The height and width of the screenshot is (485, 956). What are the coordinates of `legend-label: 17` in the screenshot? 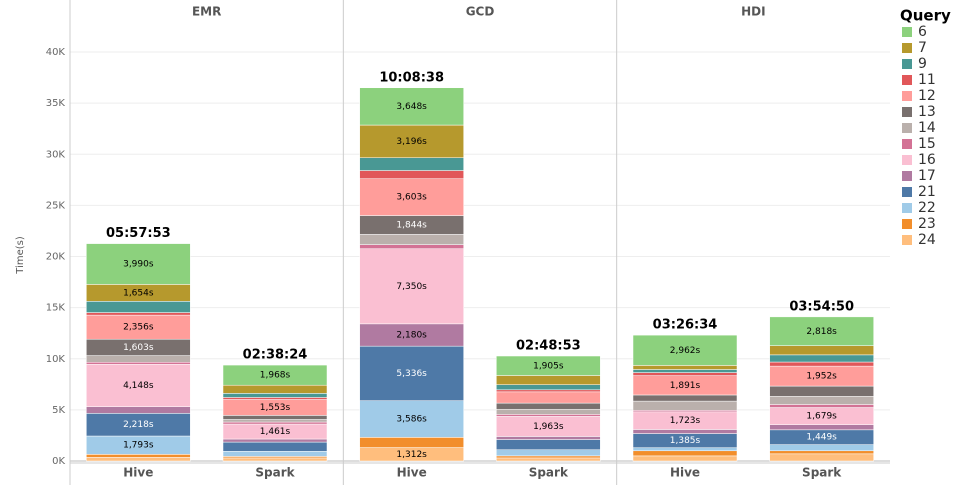 It's located at (927, 176).